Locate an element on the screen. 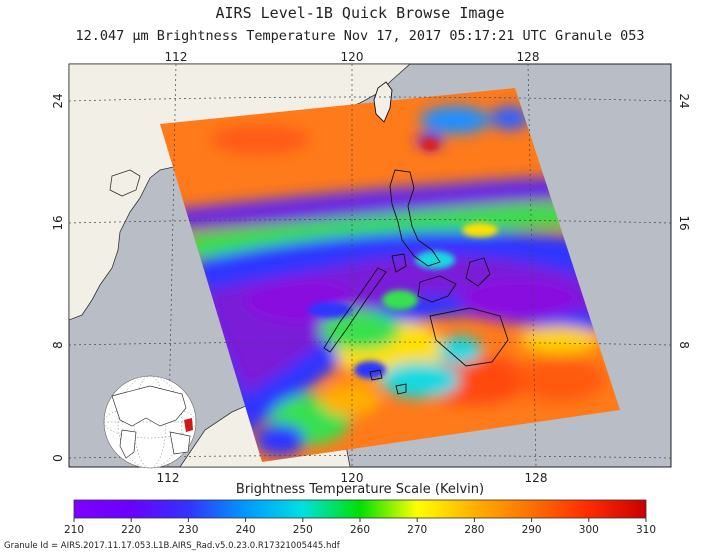  colorbar-tick-label: 270 is located at coordinates (417, 530).